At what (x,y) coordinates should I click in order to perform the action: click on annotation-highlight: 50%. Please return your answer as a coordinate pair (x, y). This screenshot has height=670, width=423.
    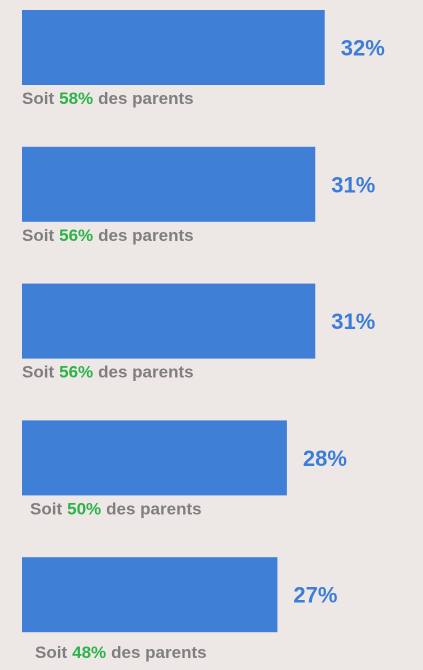
    Looking at the image, I should click on (84, 508).